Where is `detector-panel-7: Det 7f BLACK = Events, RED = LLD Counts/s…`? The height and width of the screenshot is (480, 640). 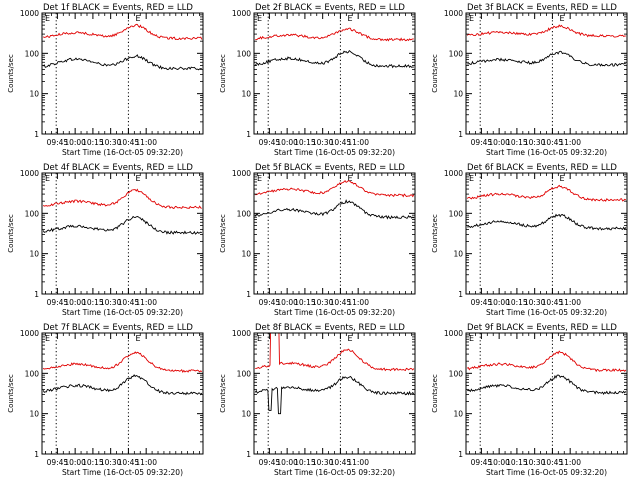
detector-panel-7: Det 7f BLACK = Events, RED = LLD Counts/s… is located at coordinates (105, 400).